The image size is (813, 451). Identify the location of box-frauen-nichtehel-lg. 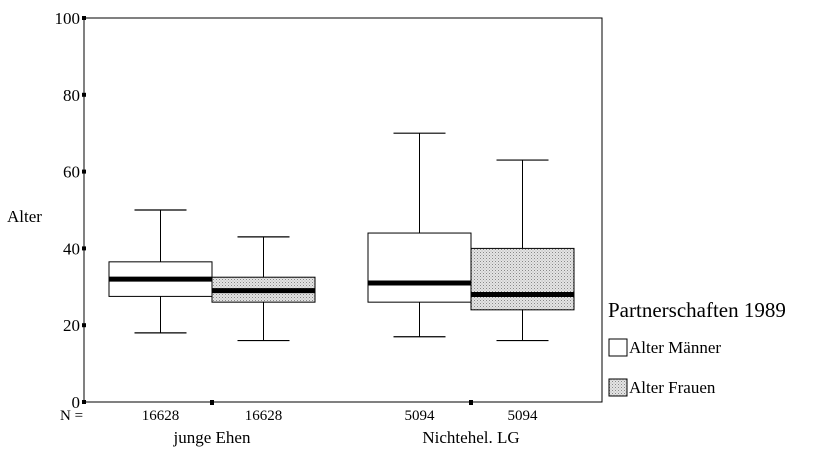
(522, 250).